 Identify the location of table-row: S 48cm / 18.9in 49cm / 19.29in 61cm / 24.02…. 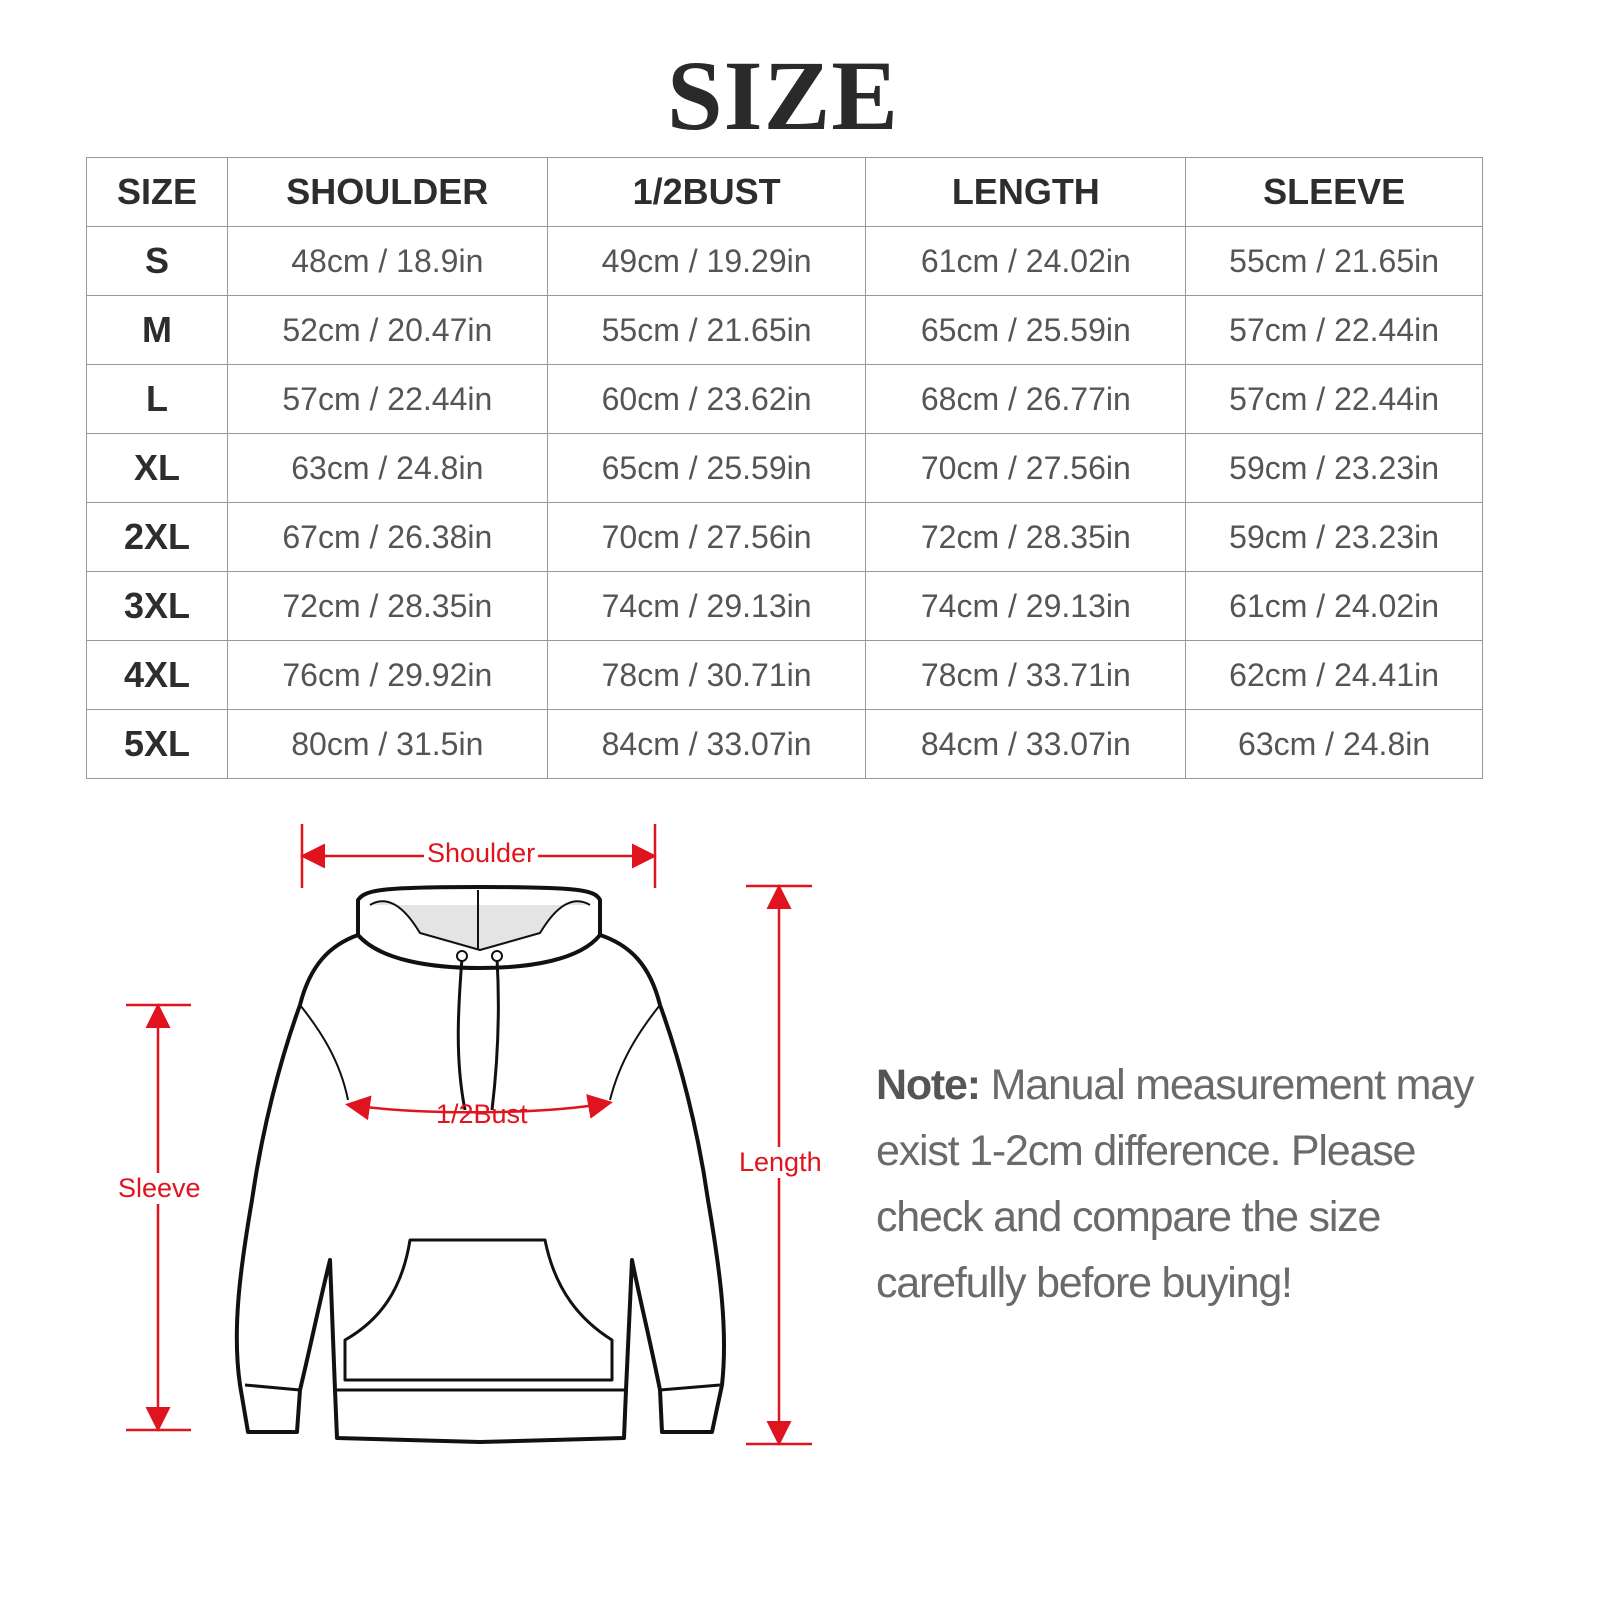
(784, 261).